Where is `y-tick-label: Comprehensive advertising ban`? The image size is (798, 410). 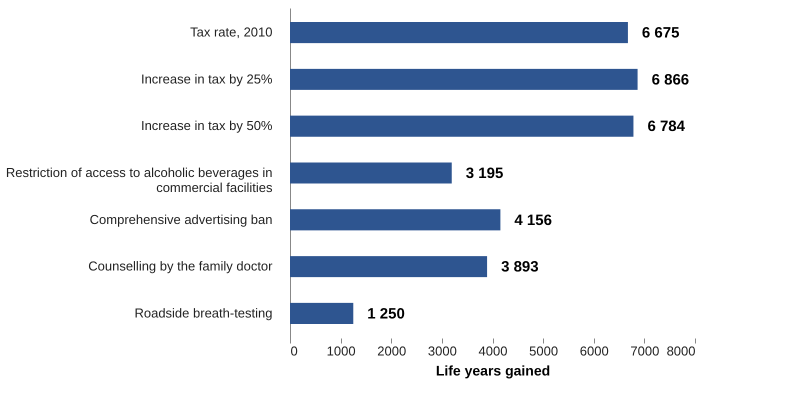 y-tick-label: Comprehensive advertising ban is located at coordinates (181, 219).